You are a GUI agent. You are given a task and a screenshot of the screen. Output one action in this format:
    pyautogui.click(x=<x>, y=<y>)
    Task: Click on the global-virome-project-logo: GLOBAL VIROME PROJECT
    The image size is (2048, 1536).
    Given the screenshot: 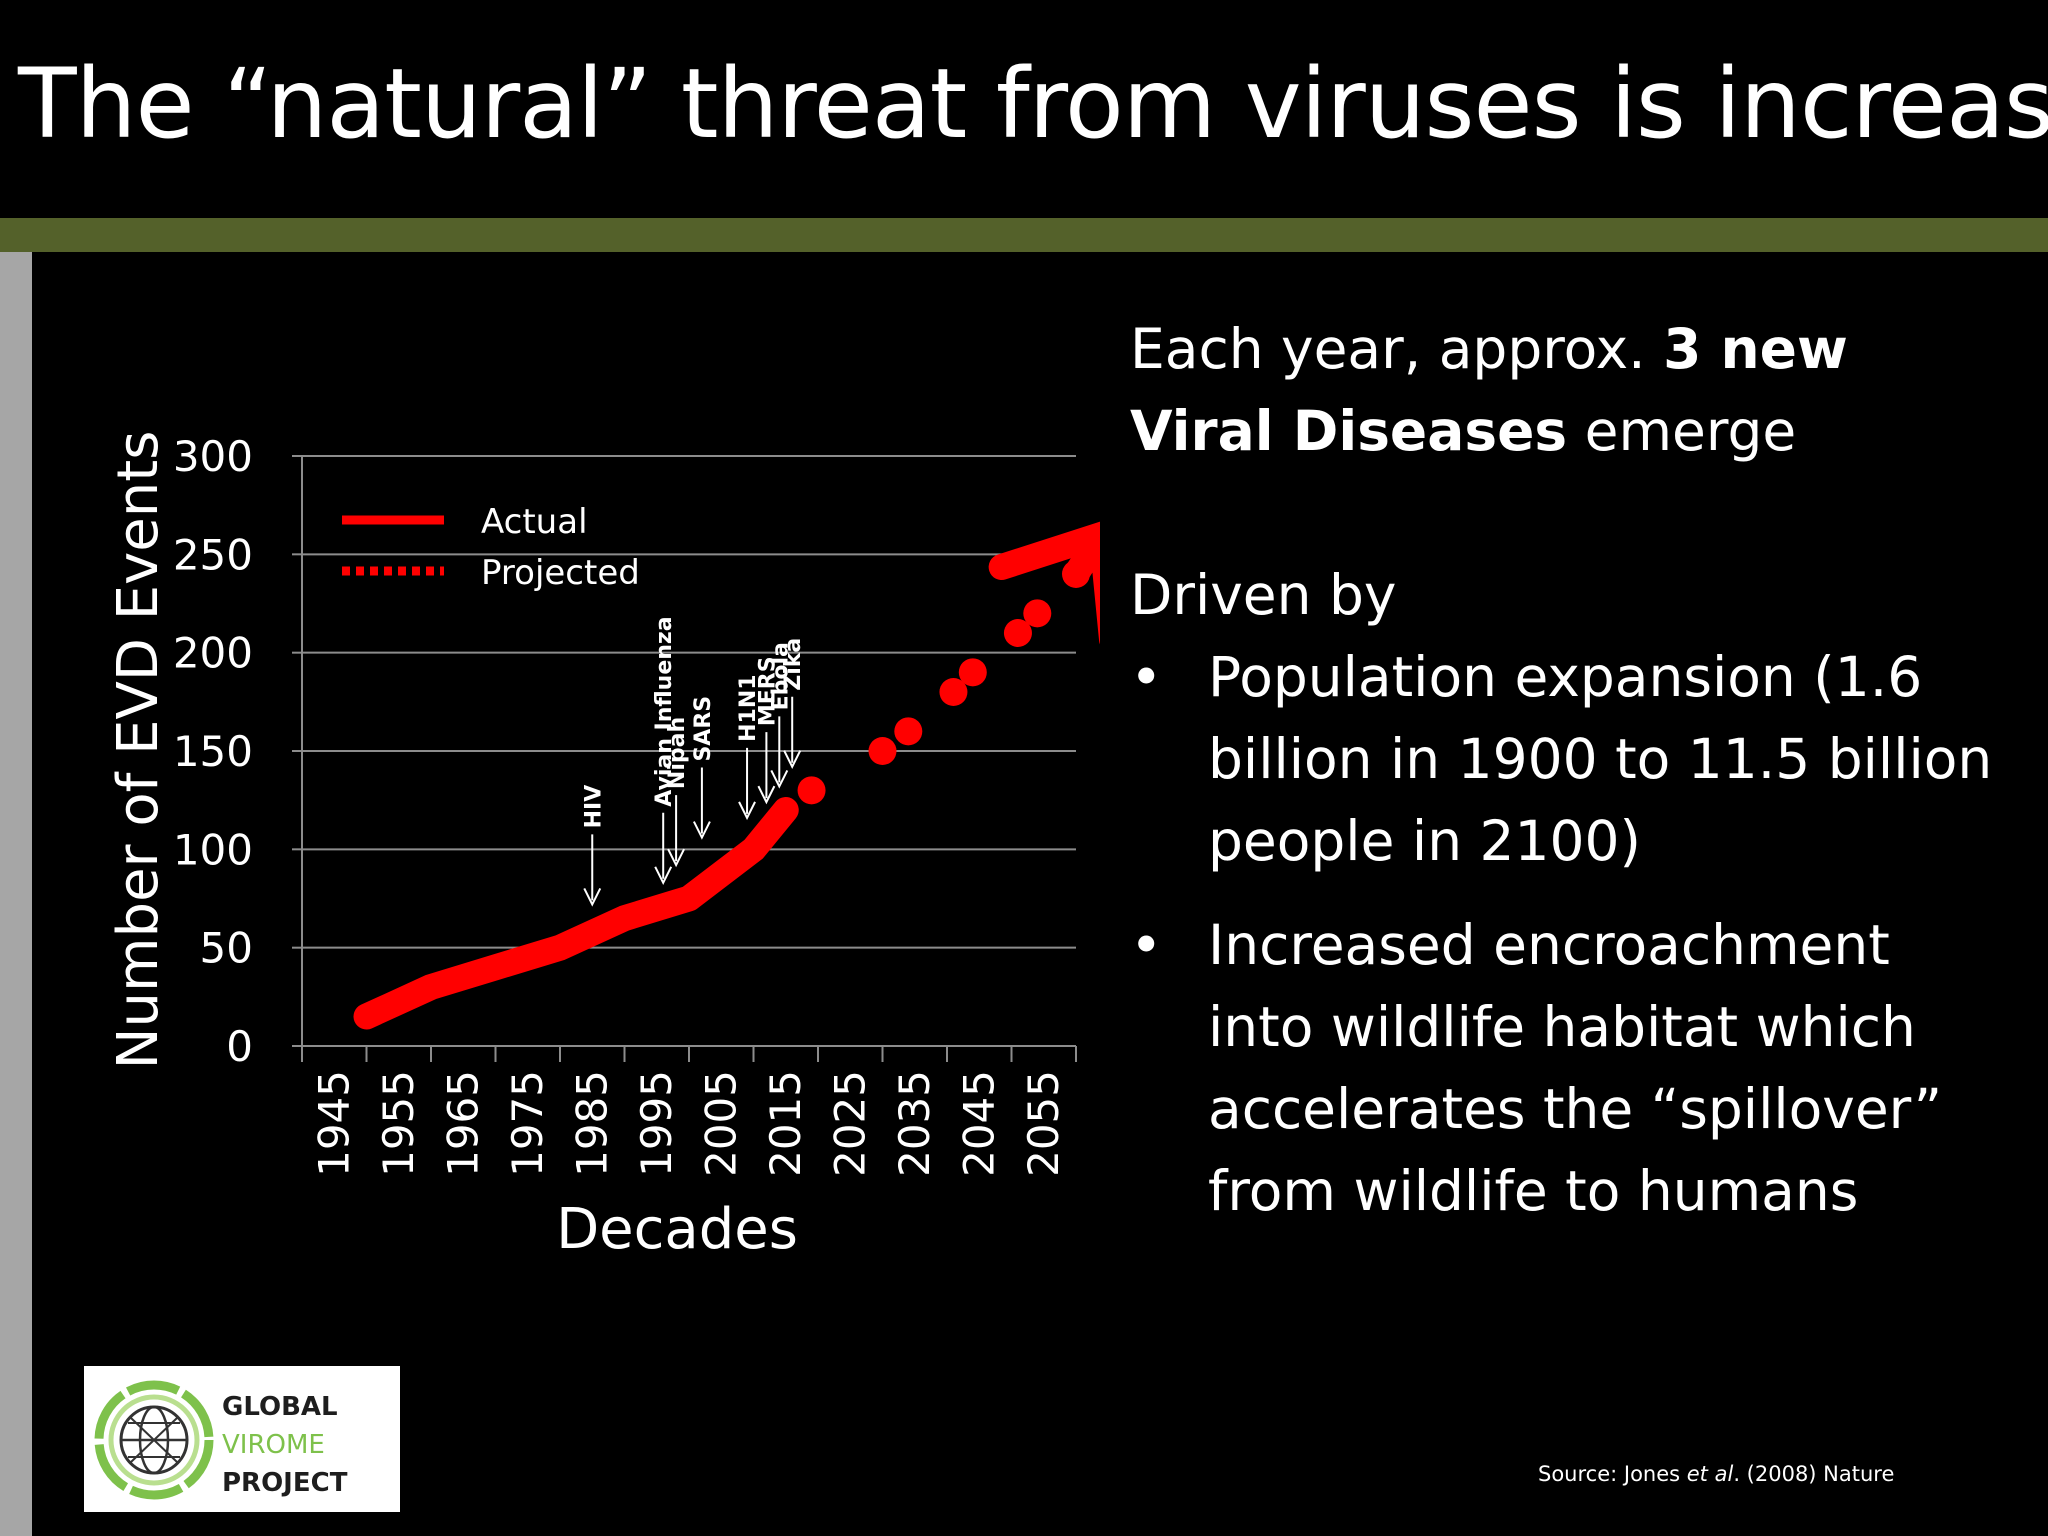 What is the action you would take?
    pyautogui.click(x=242, y=1439)
    